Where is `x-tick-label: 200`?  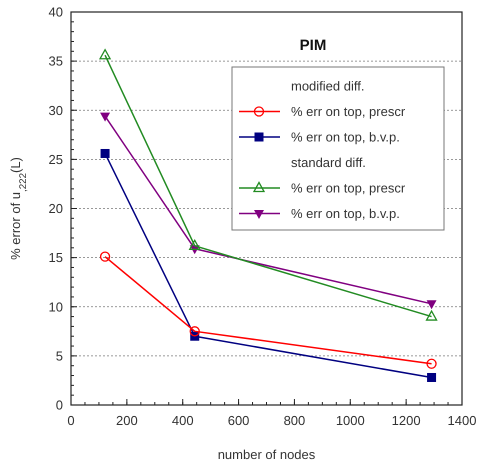
x-tick-label: 200 is located at coordinates (127, 420).